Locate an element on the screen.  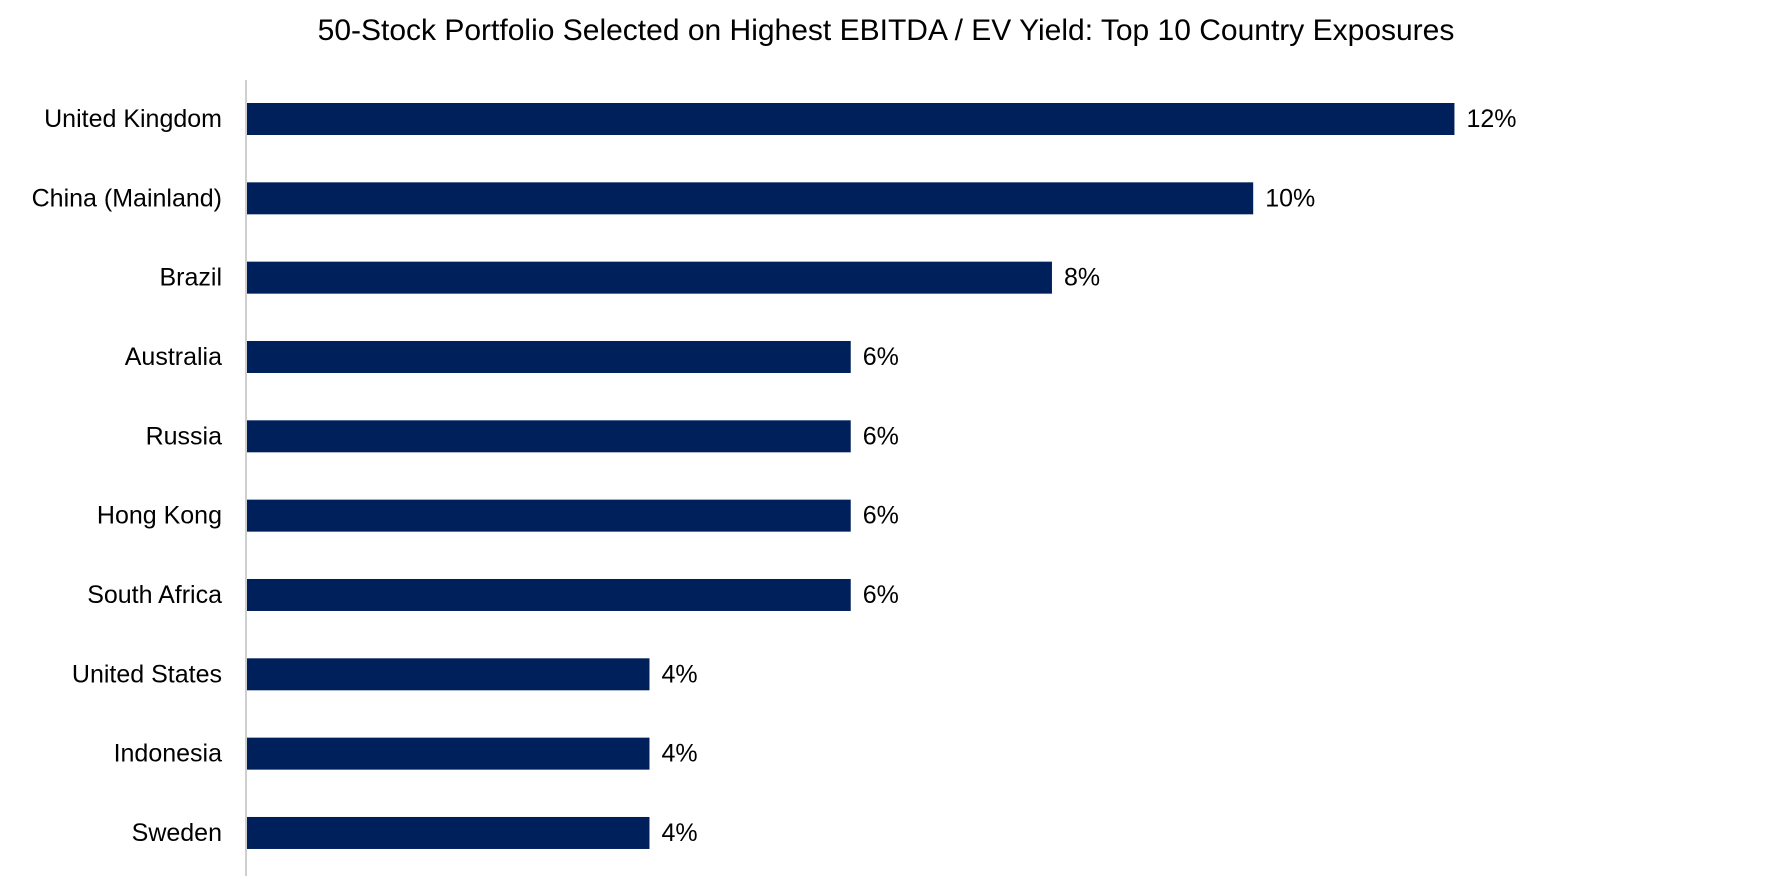
category-label: United States is located at coordinates (147, 674).